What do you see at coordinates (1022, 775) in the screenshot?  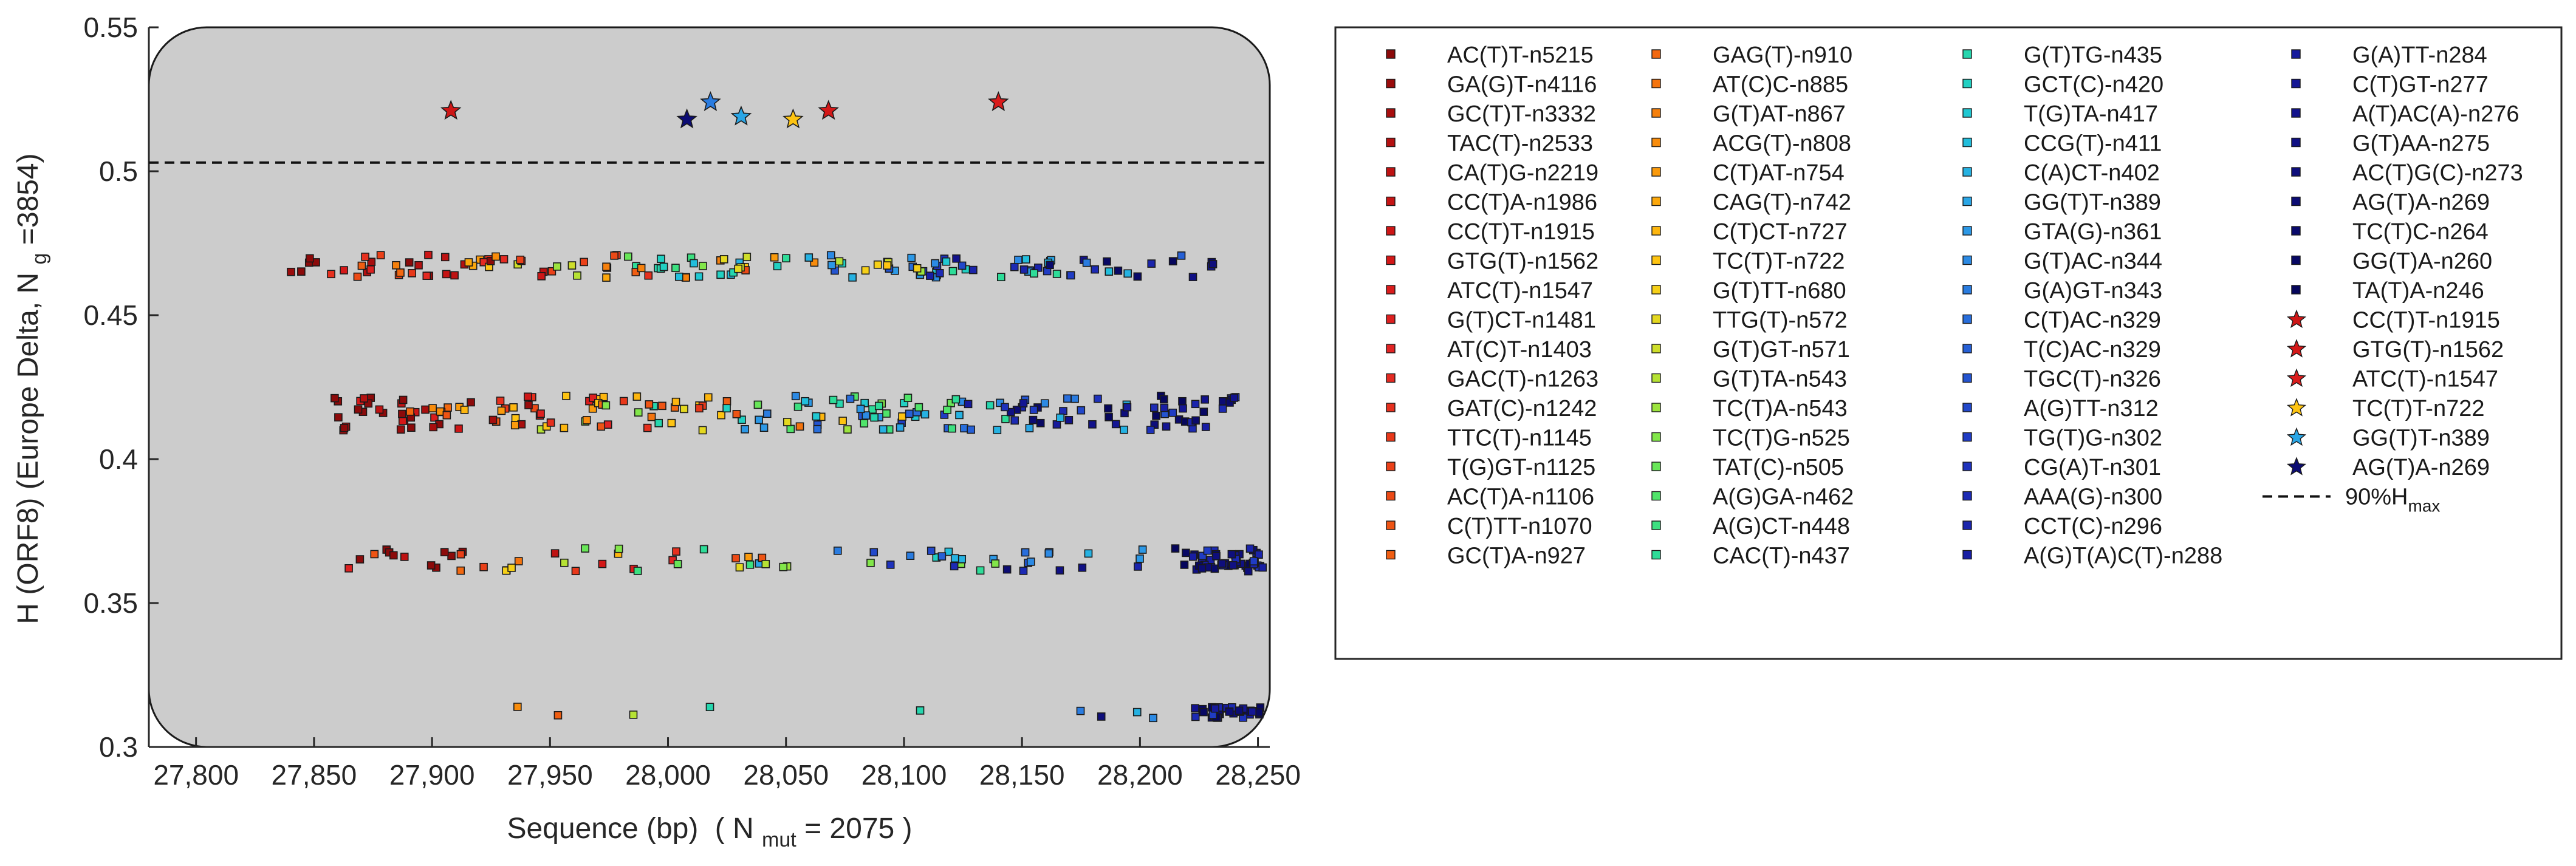 I see `x-tick-label: 28,150` at bounding box center [1022, 775].